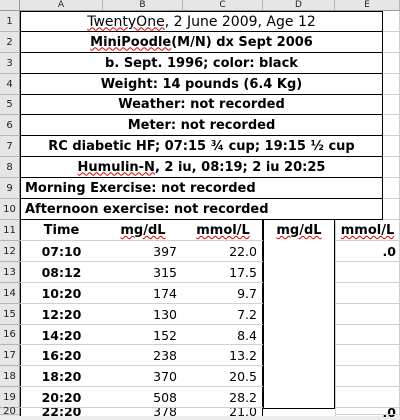  What do you see at coordinates (9, 84) in the screenshot?
I see `row-header-4: 4` at bounding box center [9, 84].